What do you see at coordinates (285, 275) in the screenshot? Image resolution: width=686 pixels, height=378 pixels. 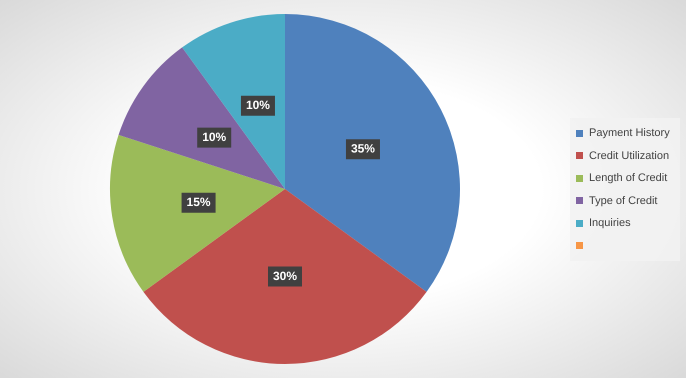 I see `data-label: 30%` at bounding box center [285, 275].